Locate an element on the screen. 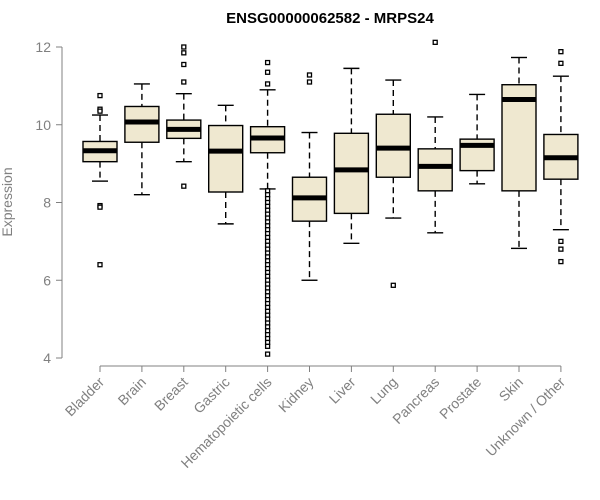 This screenshot has width=600, height=500. x-tick-label: Breast is located at coordinates (171, 394).